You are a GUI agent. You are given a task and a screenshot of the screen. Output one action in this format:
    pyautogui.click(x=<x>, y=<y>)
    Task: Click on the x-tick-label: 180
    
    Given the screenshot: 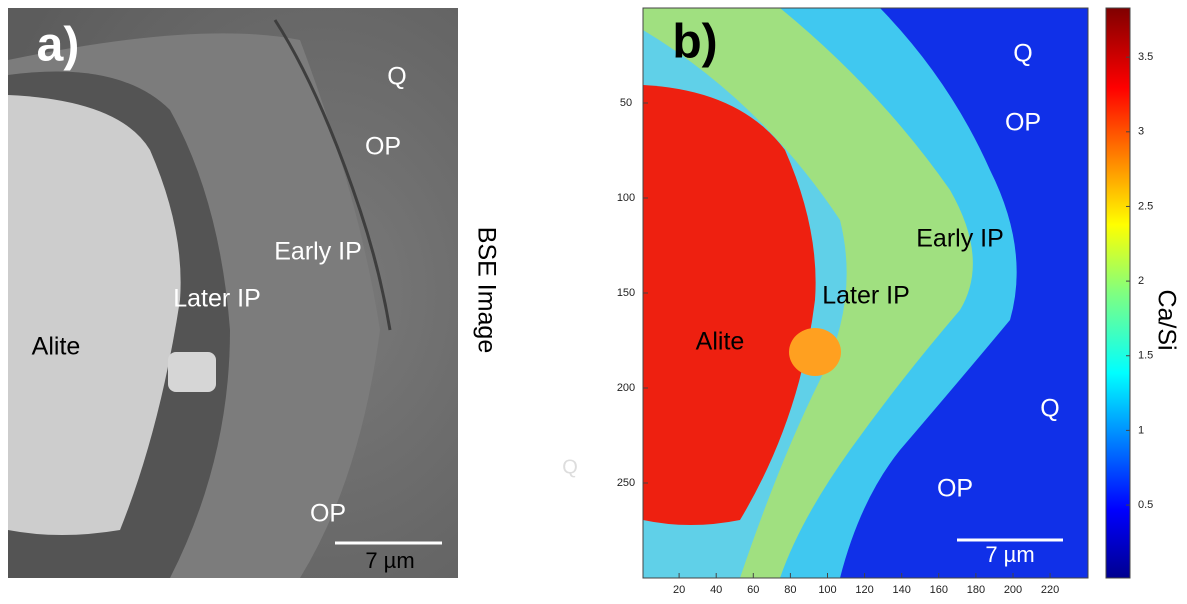 What is the action you would take?
    pyautogui.click(x=976, y=590)
    